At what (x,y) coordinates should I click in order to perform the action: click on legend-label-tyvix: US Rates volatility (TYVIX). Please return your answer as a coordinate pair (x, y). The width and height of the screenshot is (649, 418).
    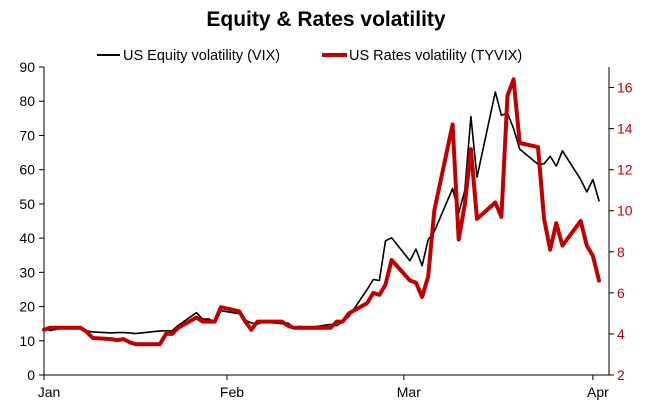
    Looking at the image, I should click on (435, 56).